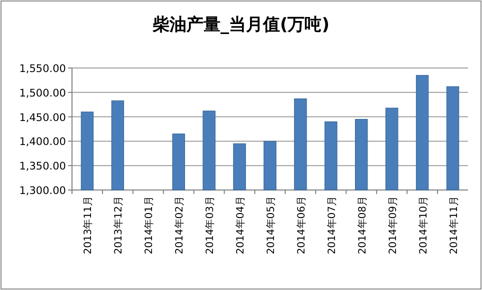  What do you see at coordinates (42, 93) in the screenshot?
I see `y-tick-label: 1,500.00` at bounding box center [42, 93].